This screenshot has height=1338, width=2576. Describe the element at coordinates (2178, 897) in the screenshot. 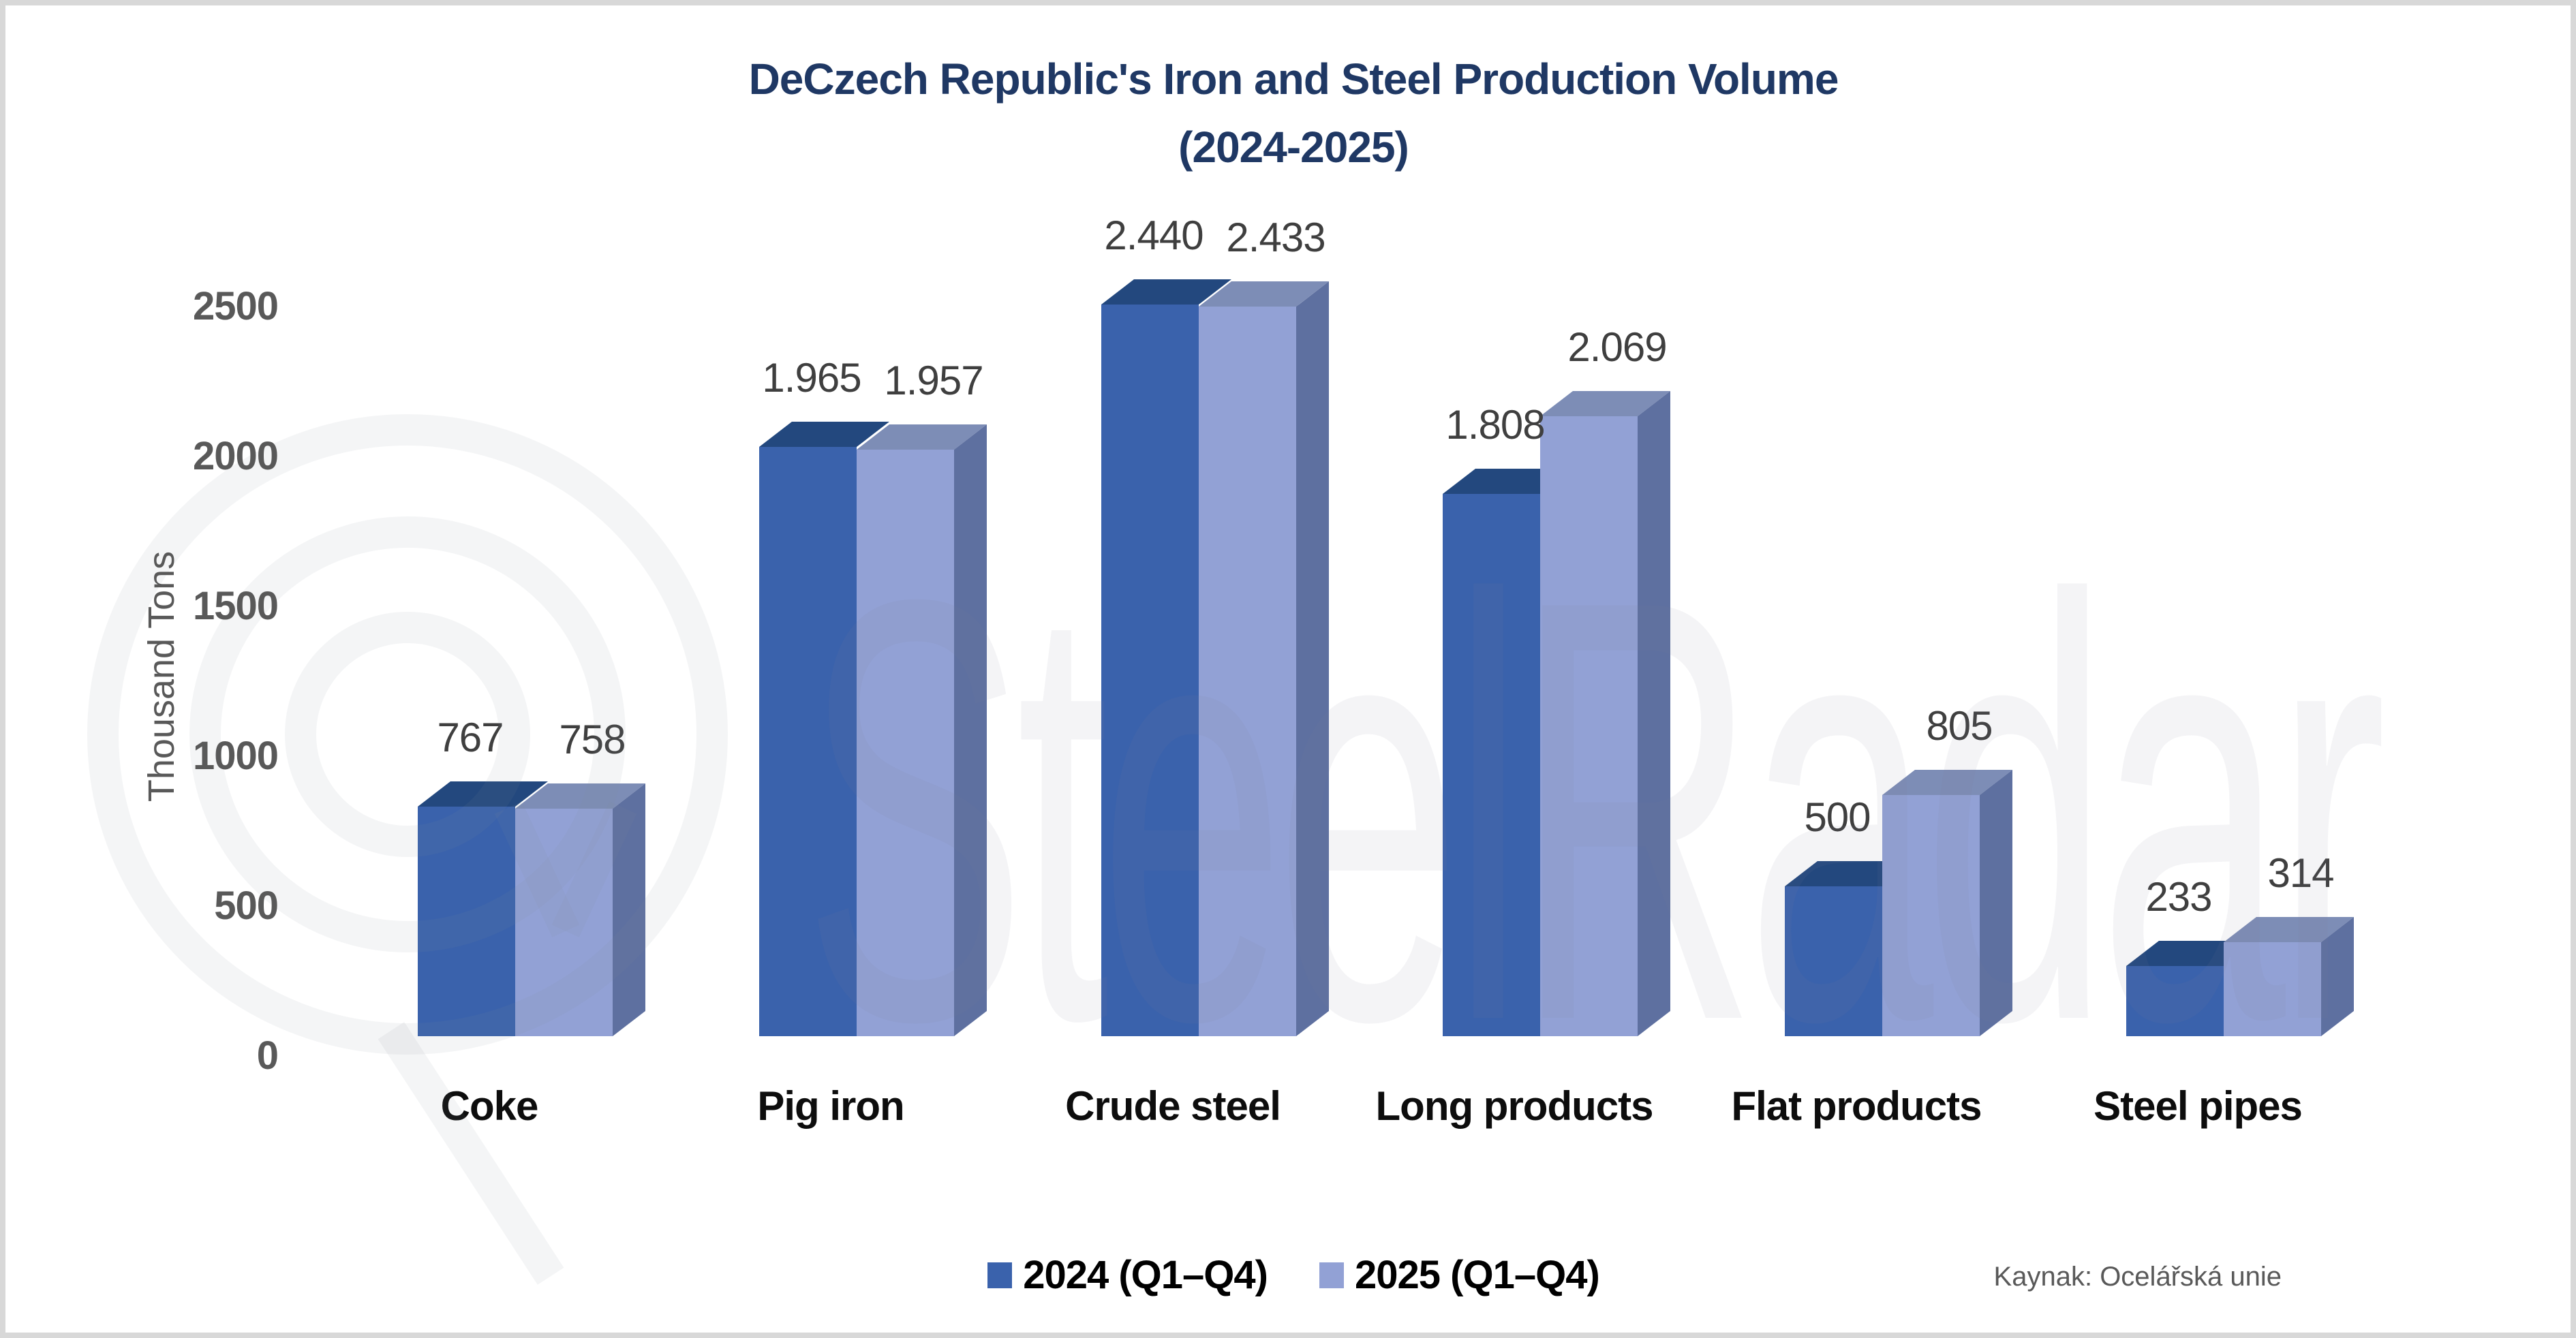

I see `value-label-2024-steel-pipes: 233` at that location.